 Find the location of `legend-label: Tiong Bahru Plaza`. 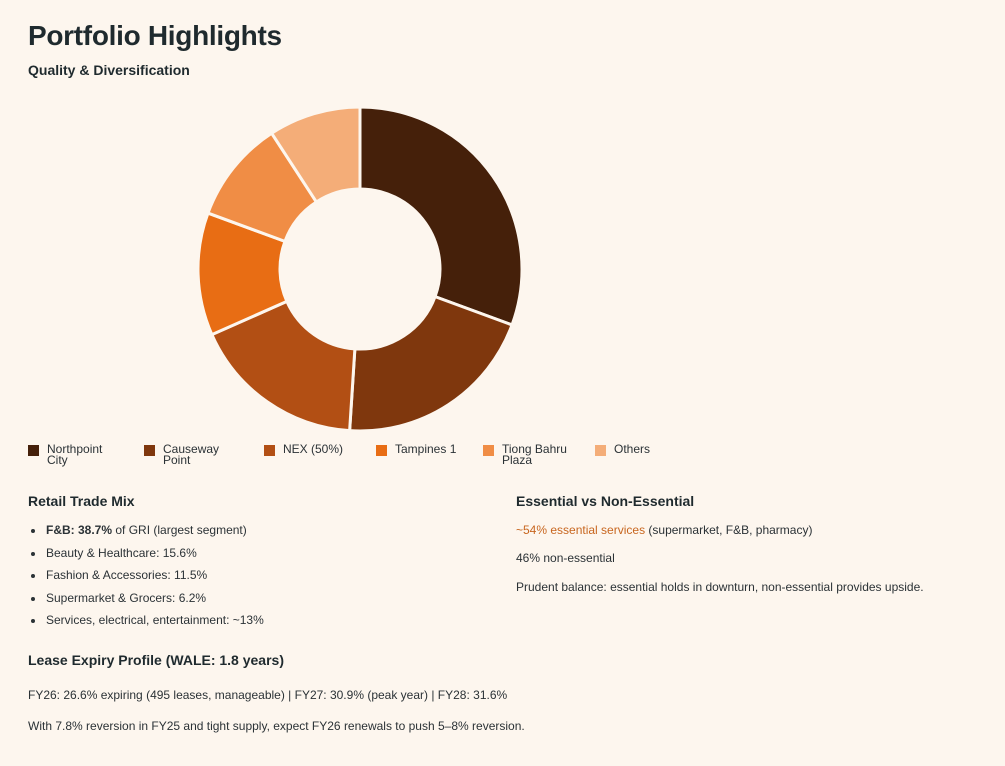

legend-label: Tiong Bahru Plaza is located at coordinates (534, 454).